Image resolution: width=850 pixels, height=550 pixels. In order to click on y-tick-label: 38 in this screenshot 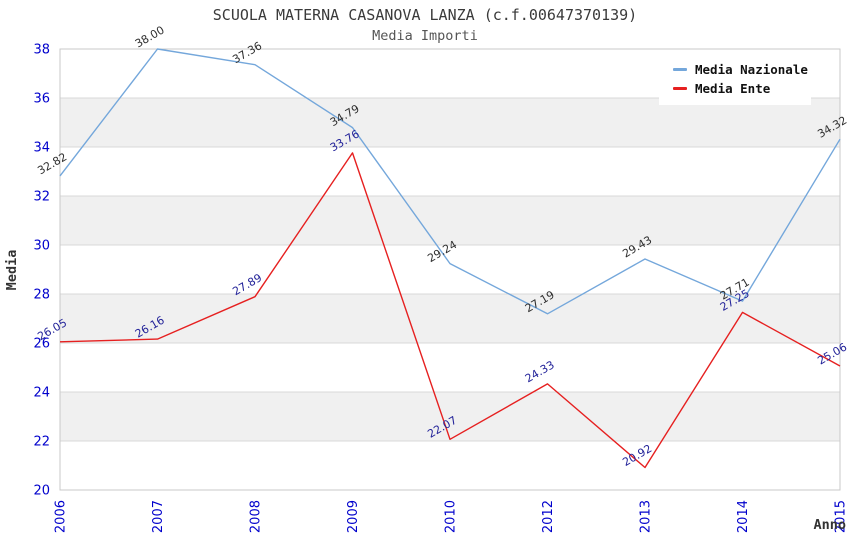, I will do `click(41, 50)`.